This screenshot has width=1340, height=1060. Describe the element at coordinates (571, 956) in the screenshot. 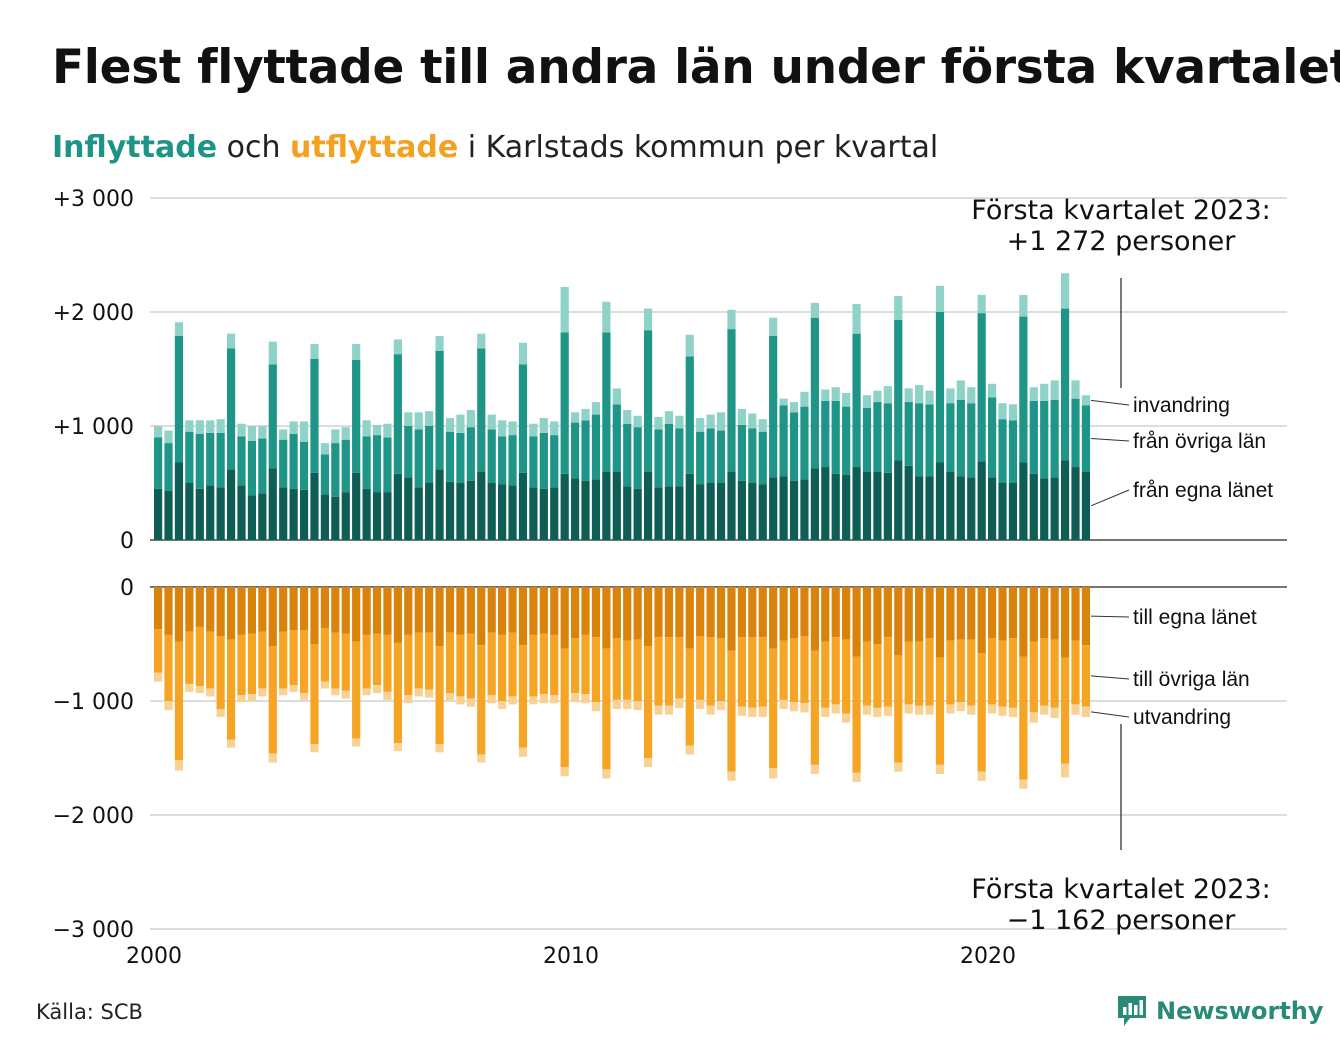

I see `x-tick-label: 2010` at that location.